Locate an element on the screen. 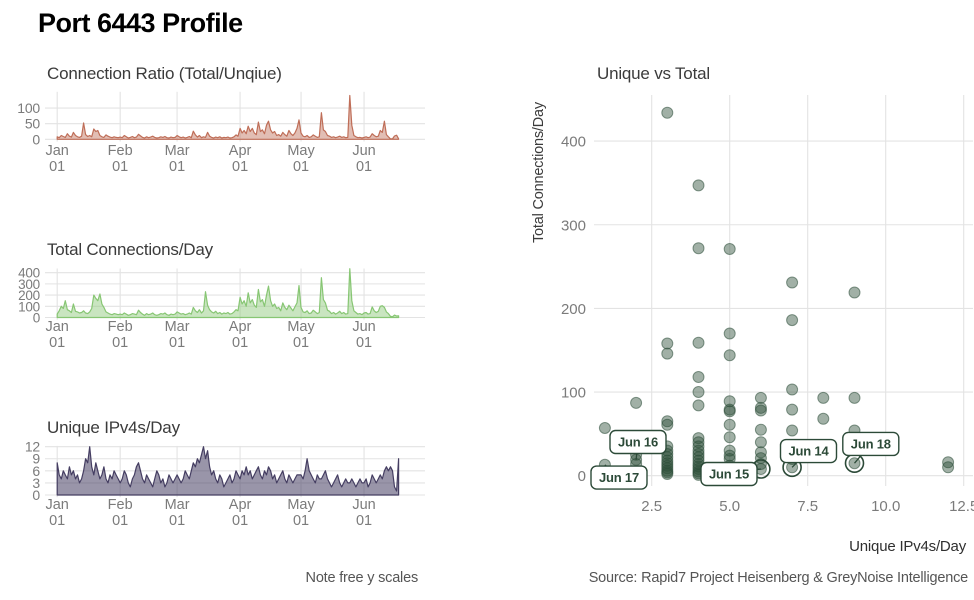 This screenshot has width=974, height=600. y-tick-label: 12 is located at coordinates (33, 447).